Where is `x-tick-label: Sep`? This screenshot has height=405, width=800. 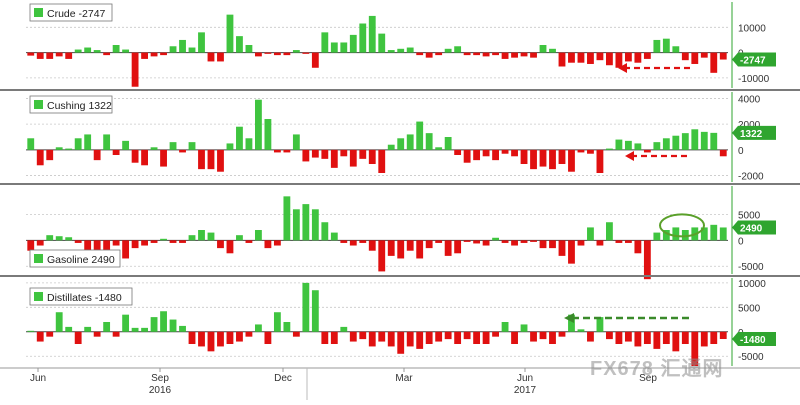 x-tick-label: Sep is located at coordinates (648, 378).